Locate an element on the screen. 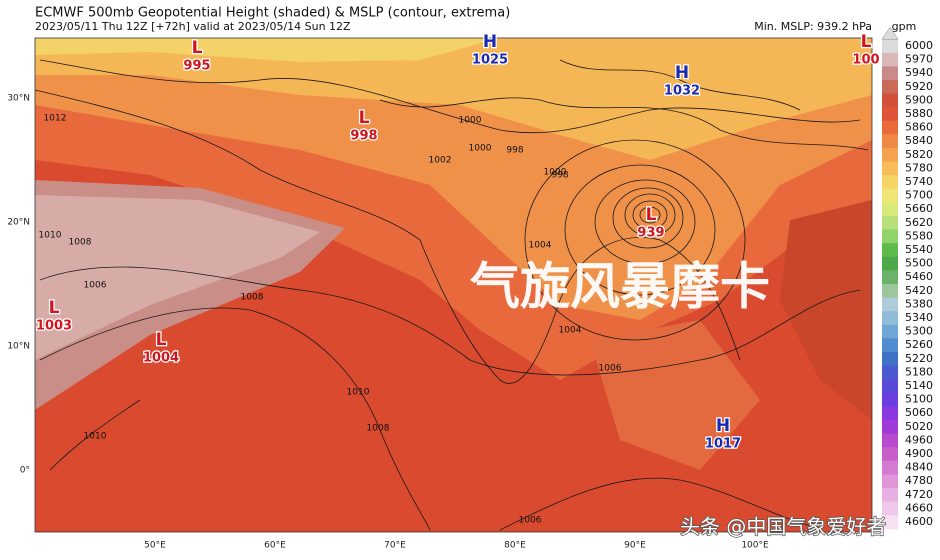 The width and height of the screenshot is (940, 560). overlay-title: 气旋风暴摩卡 is located at coordinates (620, 287).